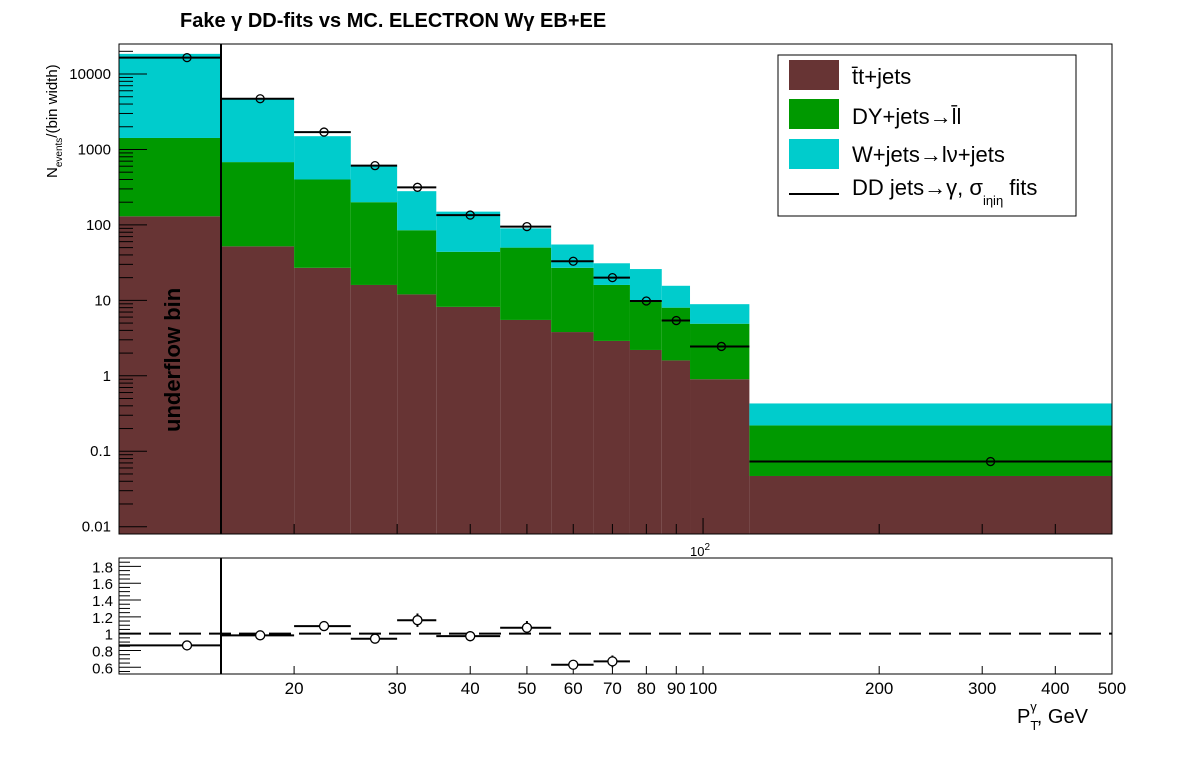 This screenshot has width=1196, height=772. Describe the element at coordinates (96, 527) in the screenshot. I see `y-tick-label: 0.01` at that location.